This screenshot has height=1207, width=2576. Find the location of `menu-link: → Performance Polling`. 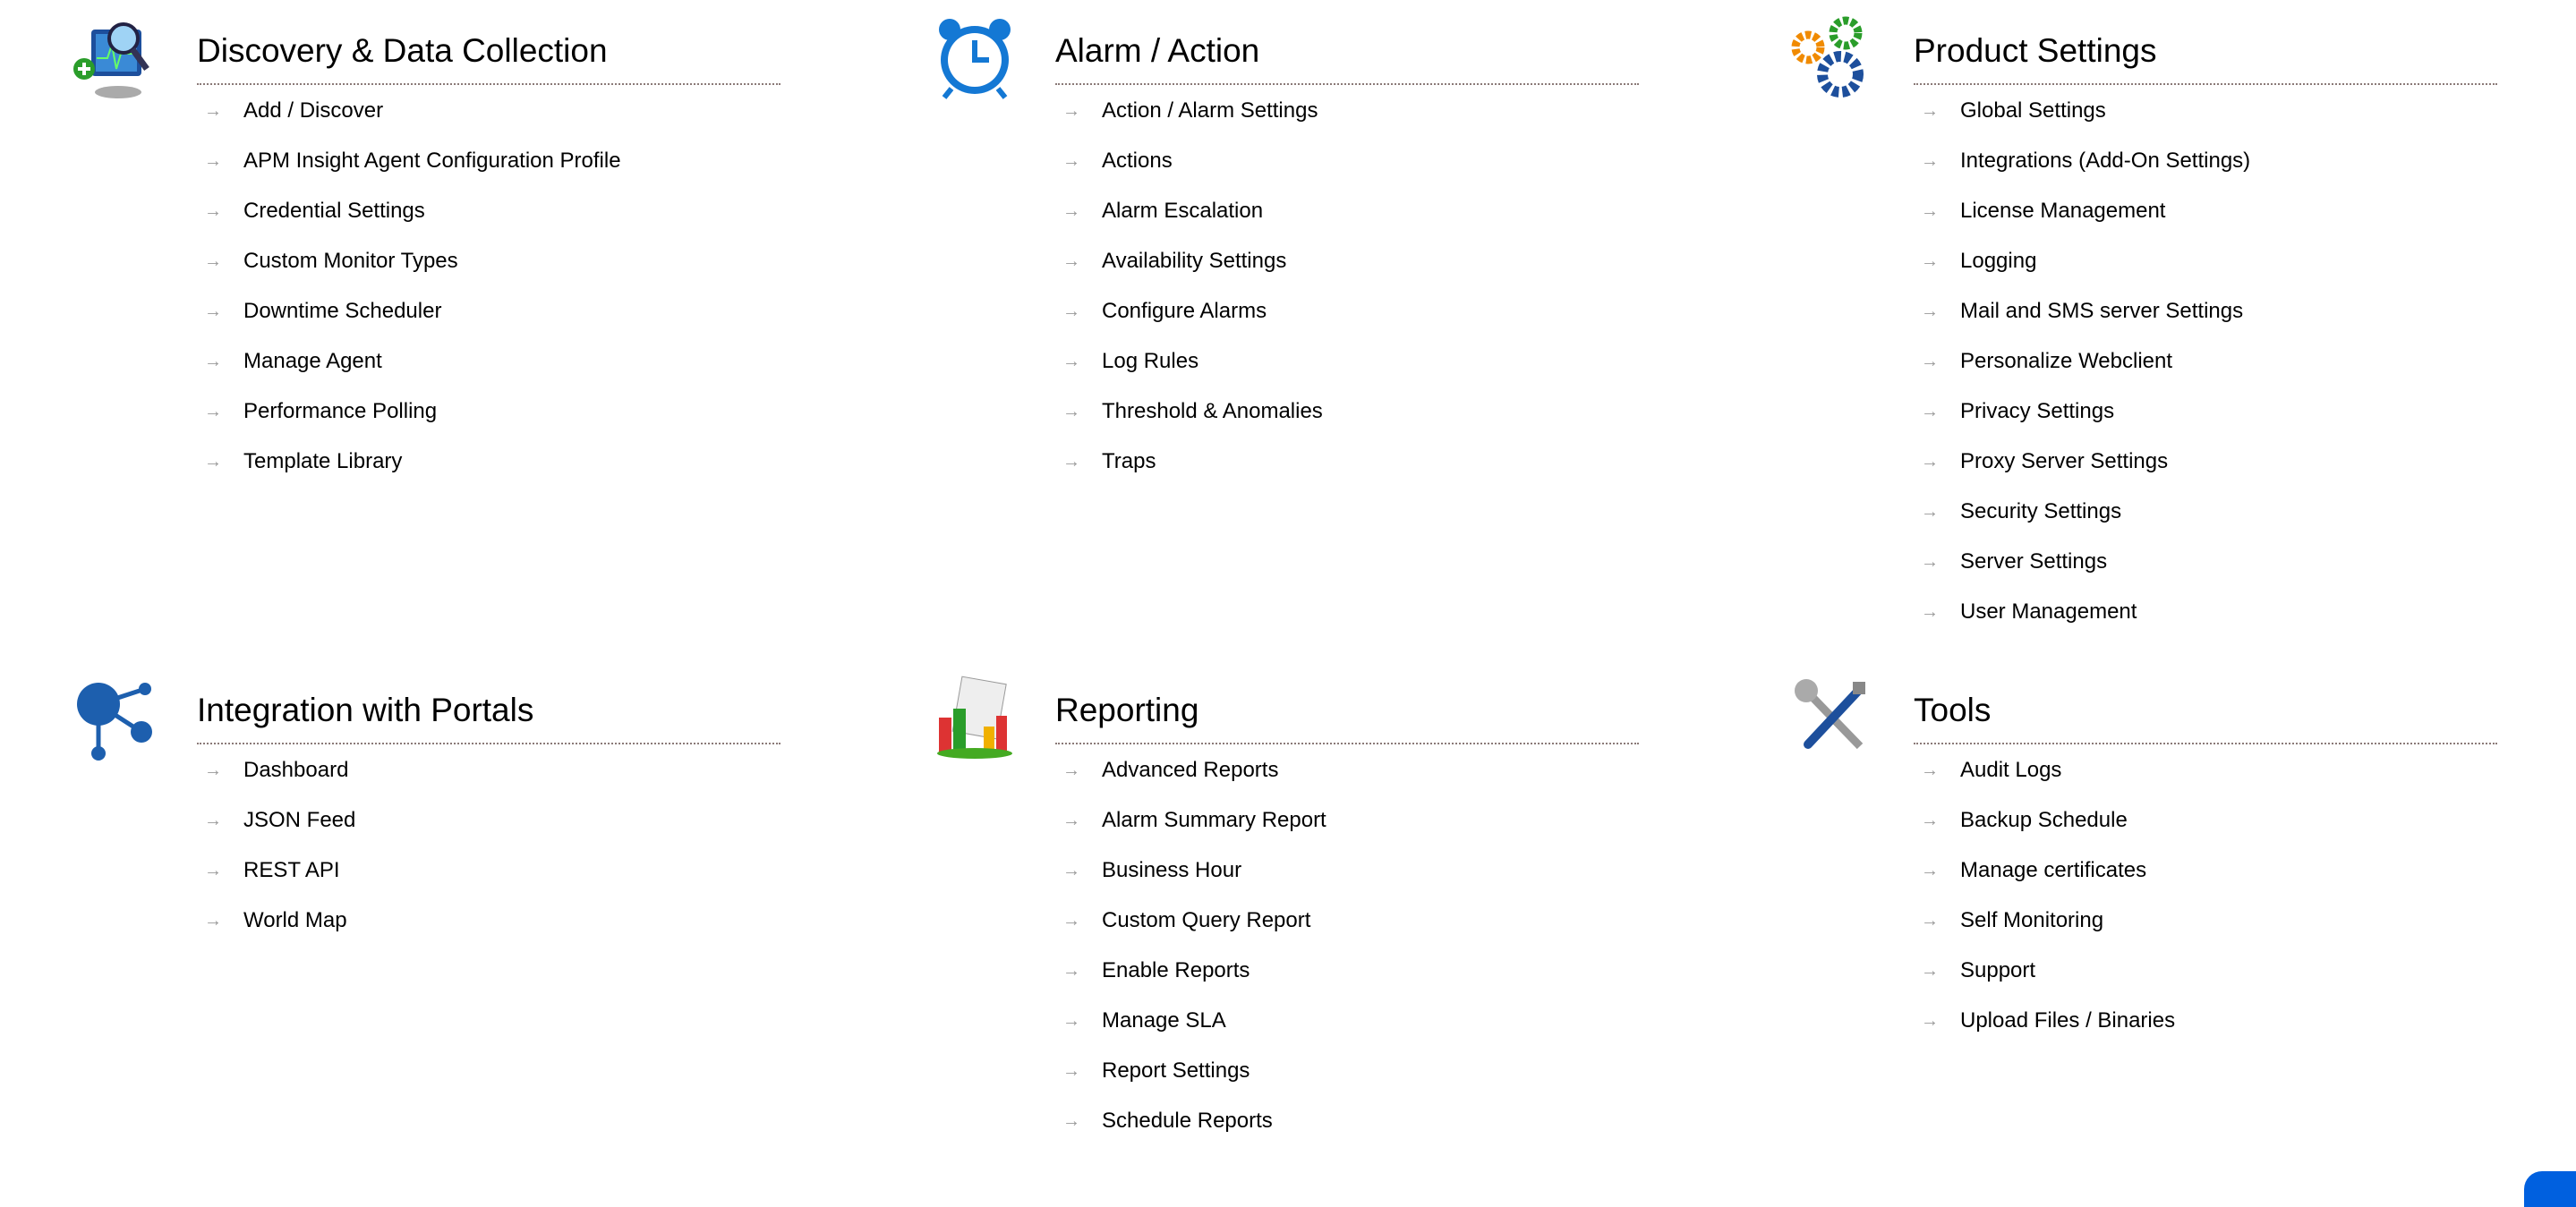

menu-link: → Performance Polling is located at coordinates (599, 421).